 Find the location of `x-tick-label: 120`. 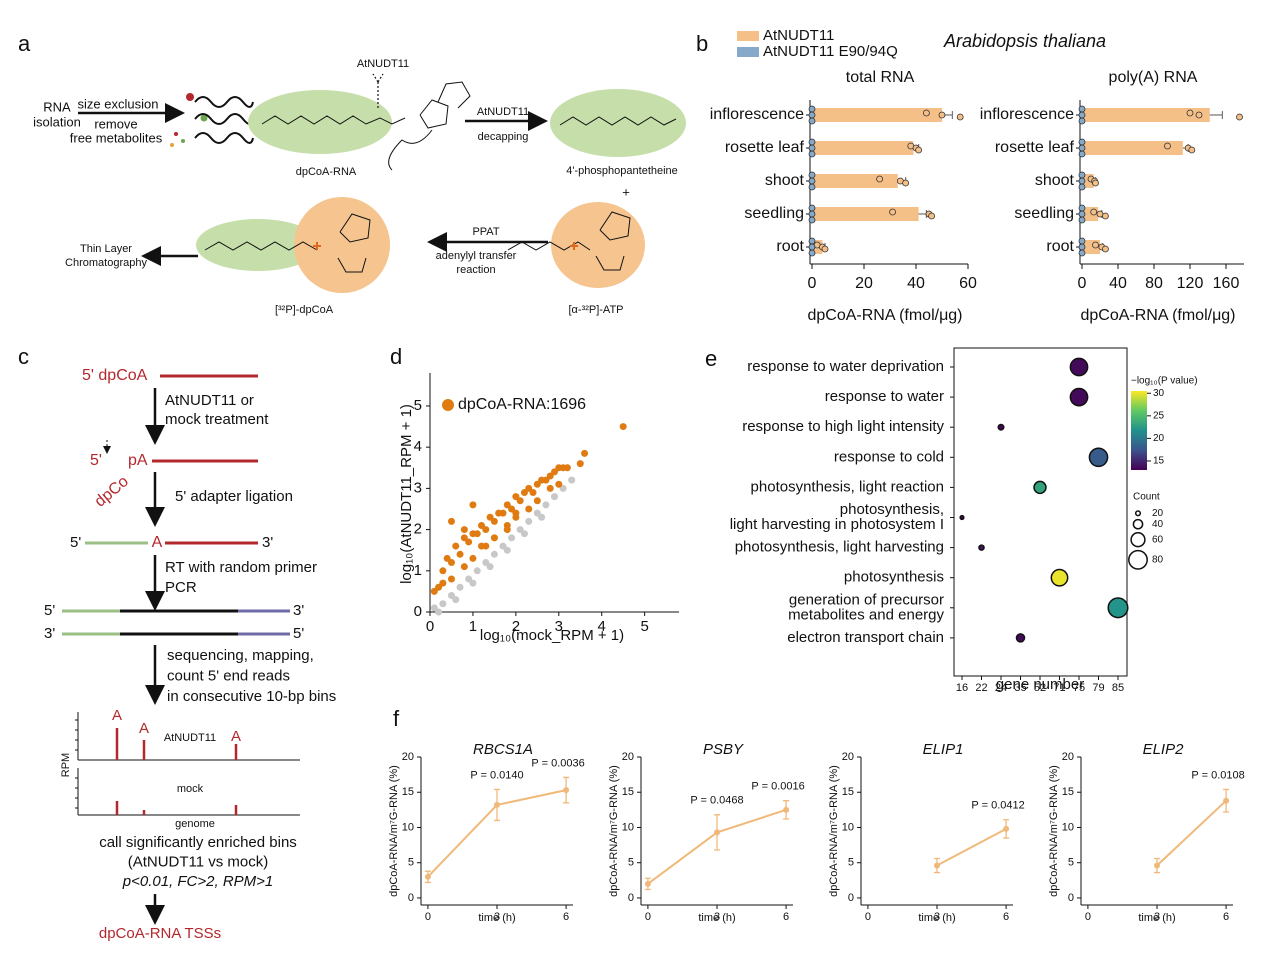

x-tick-label: 120 is located at coordinates (1190, 283).